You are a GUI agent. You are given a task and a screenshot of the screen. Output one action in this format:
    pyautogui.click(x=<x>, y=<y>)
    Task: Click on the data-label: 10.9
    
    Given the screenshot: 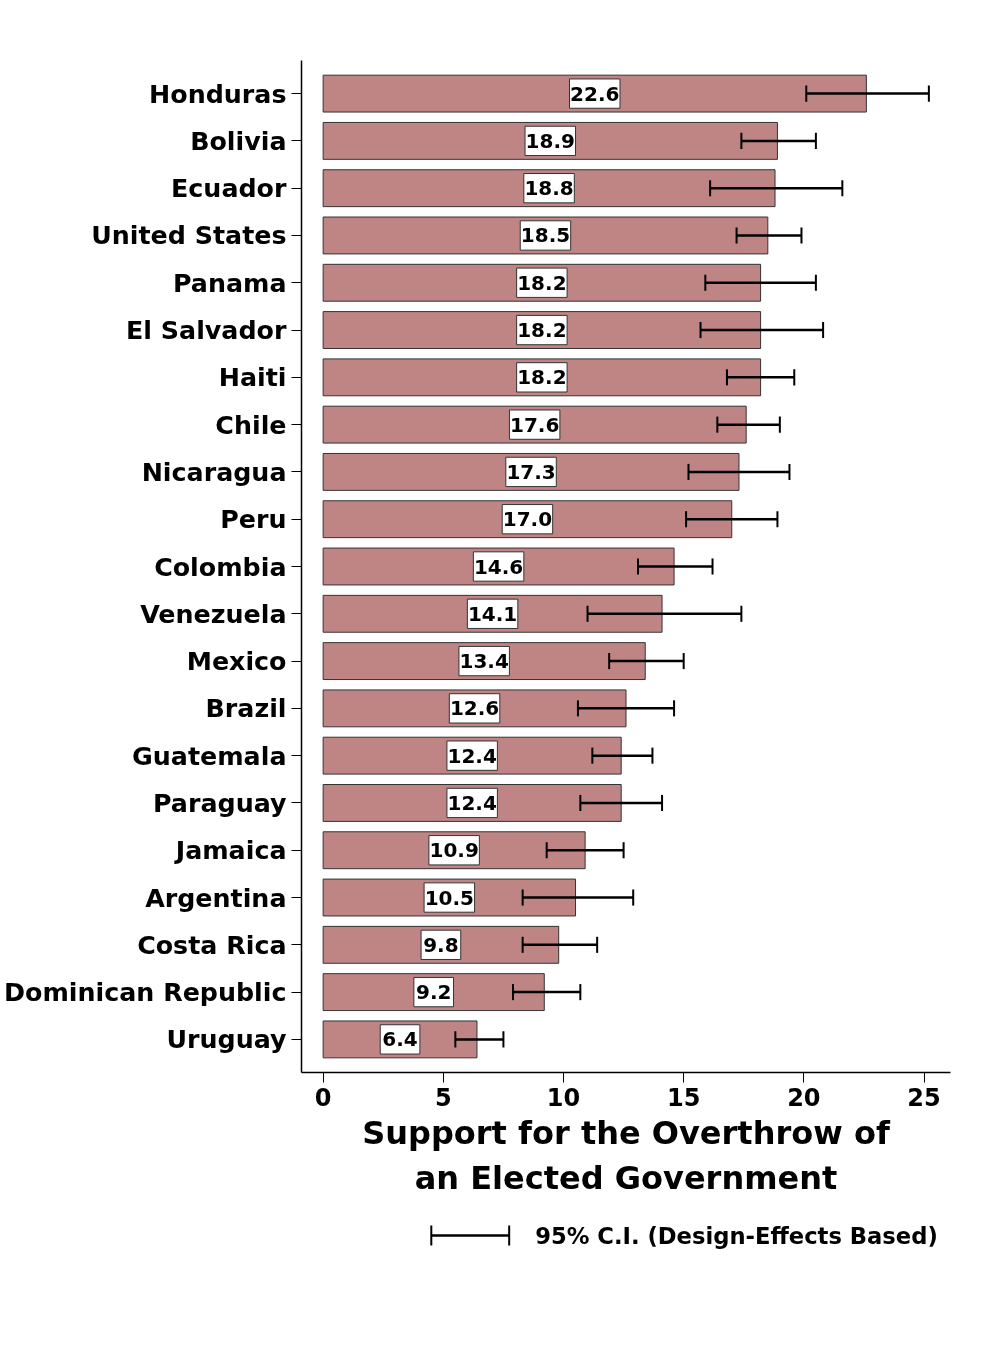 What is the action you would take?
    pyautogui.click(x=454, y=850)
    